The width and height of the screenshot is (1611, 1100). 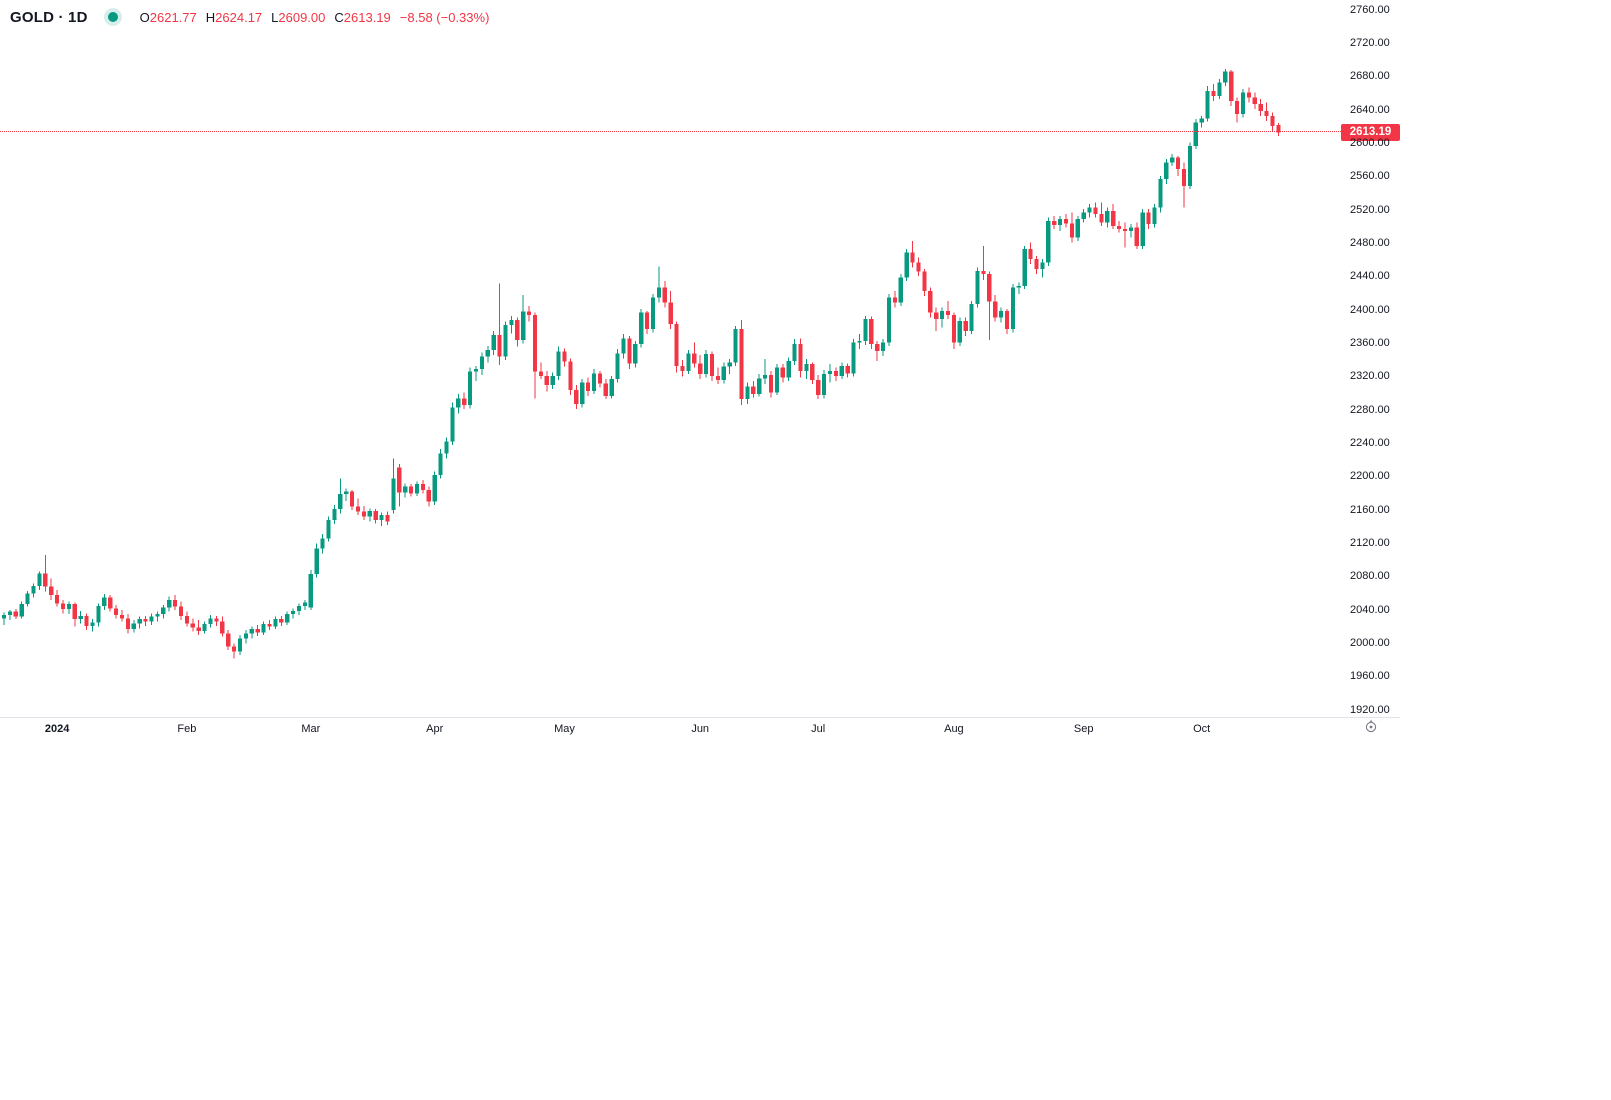 I want to click on price-axis-label: 2400.00, so click(x=1370, y=309).